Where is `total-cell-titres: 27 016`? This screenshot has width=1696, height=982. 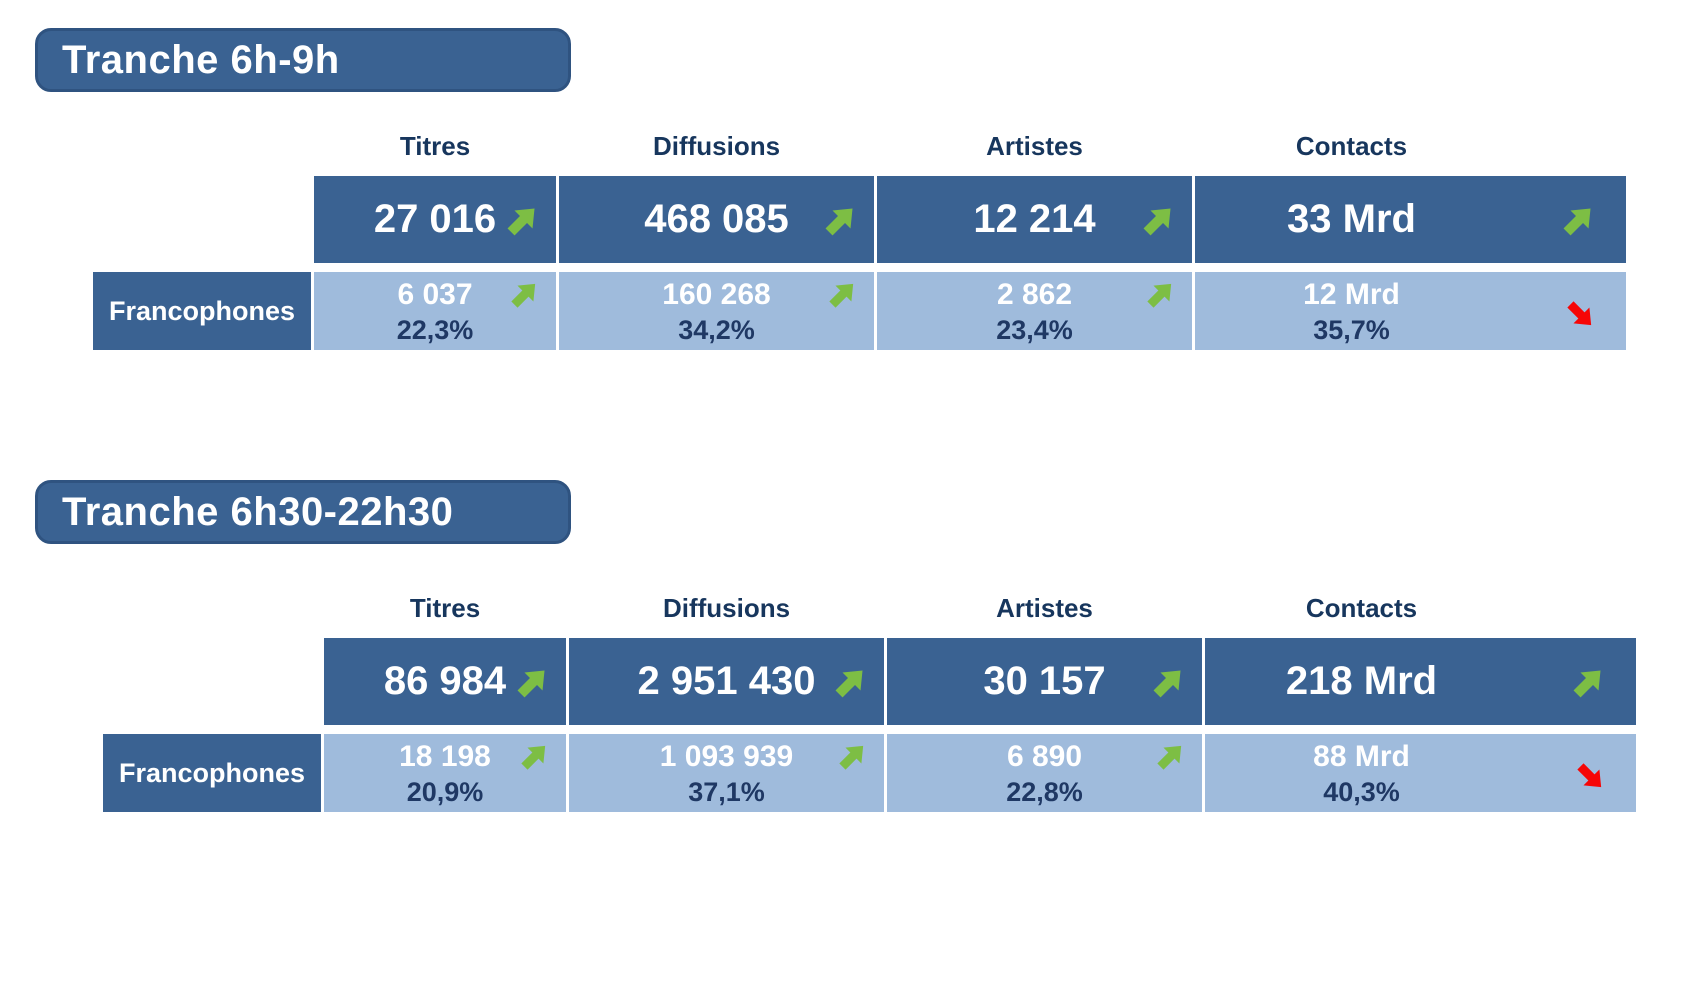
total-cell-titres: 27 016 is located at coordinates (435, 219).